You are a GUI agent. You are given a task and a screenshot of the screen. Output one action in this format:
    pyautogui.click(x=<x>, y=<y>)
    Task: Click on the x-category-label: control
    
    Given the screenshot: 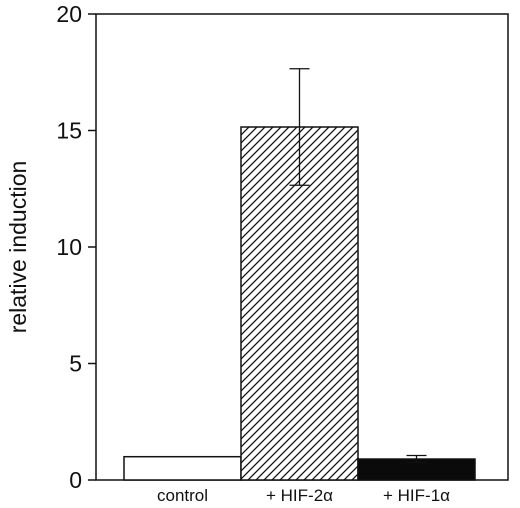 What is the action you would take?
    pyautogui.click(x=182, y=495)
    